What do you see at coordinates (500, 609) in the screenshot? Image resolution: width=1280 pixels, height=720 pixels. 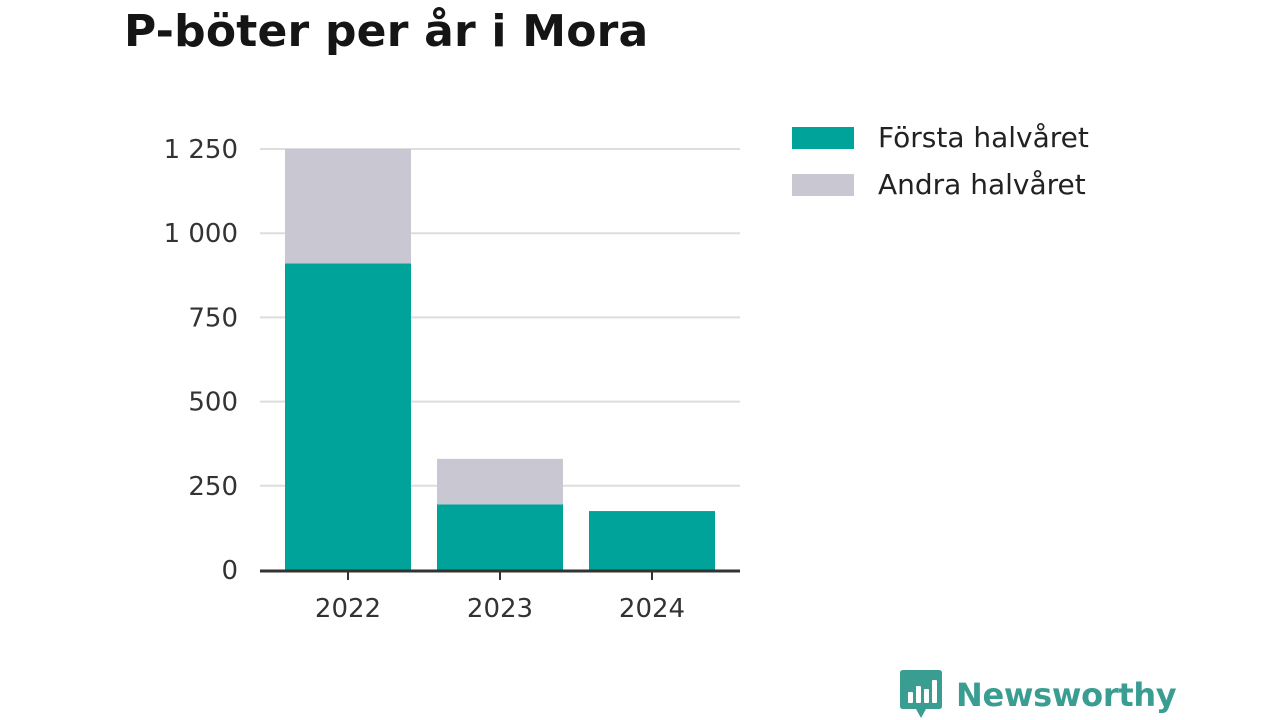 I see `x-tick-label: 2023` at bounding box center [500, 609].